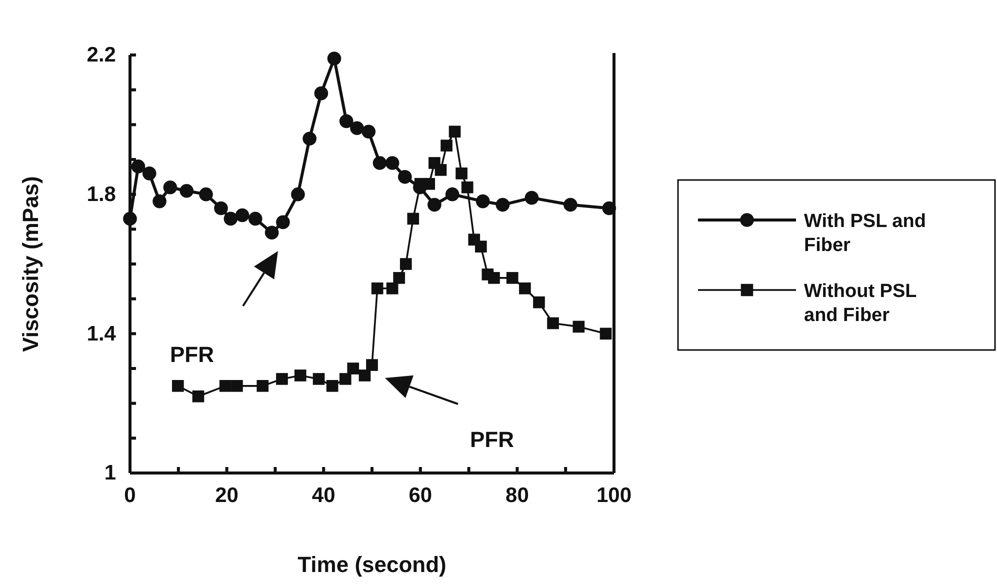 This screenshot has width=997, height=588. I want to click on y-tick-label: 2.2, so click(101, 55).